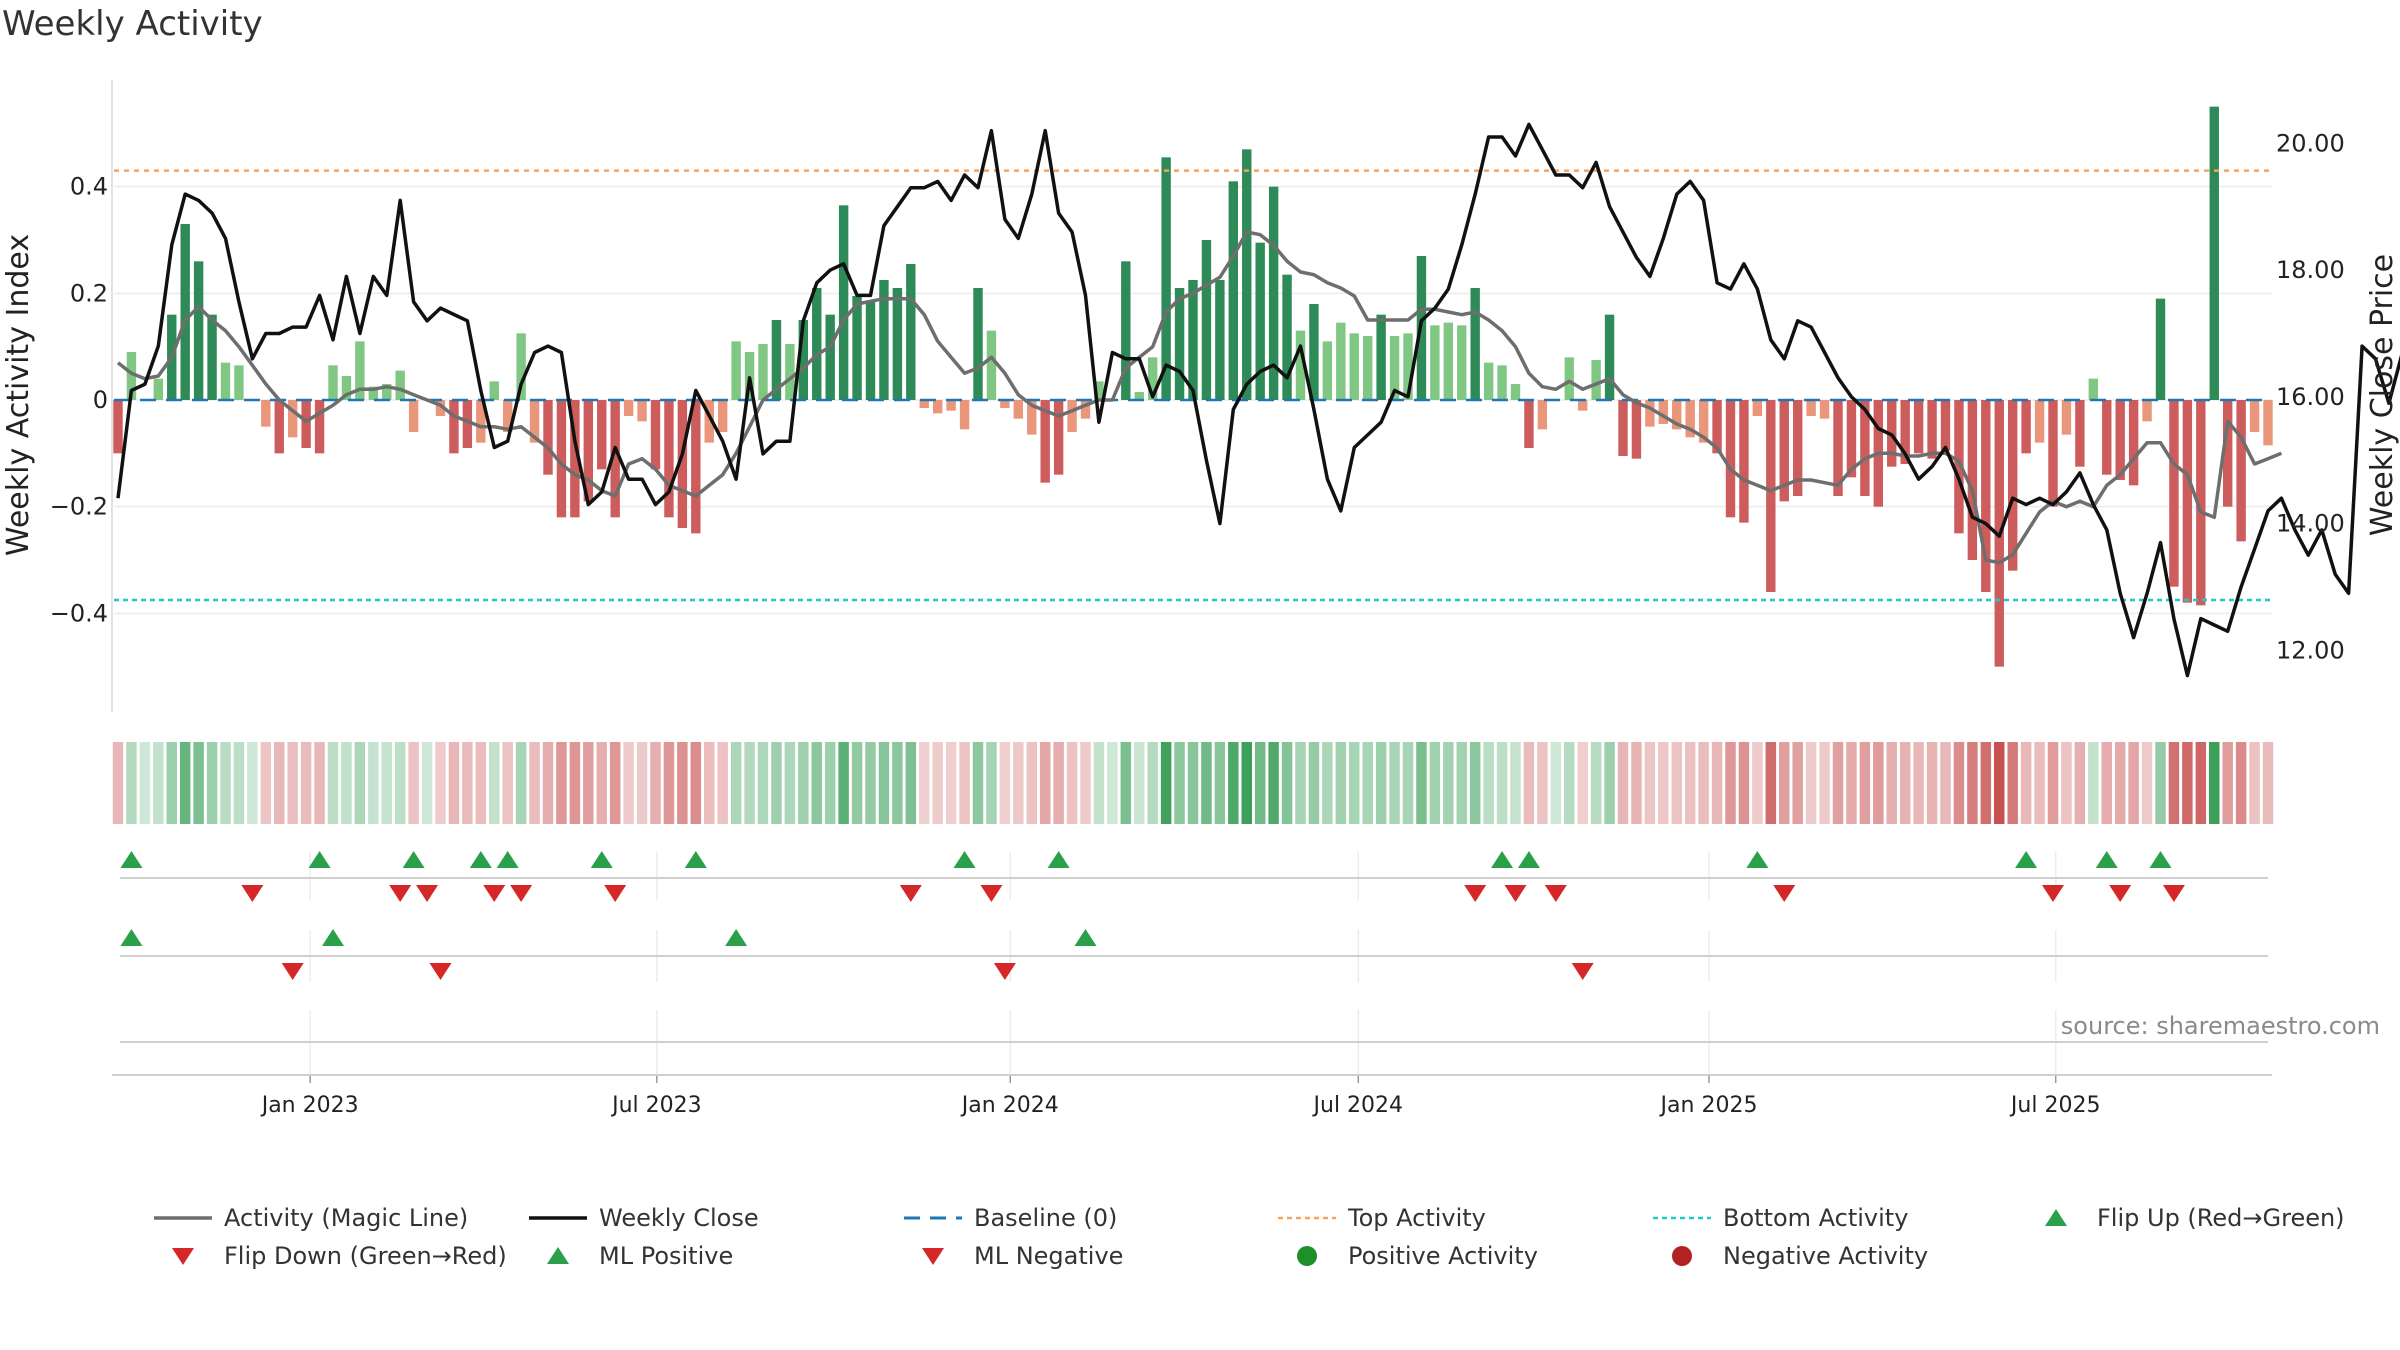 The image size is (2400, 1350). What do you see at coordinates (1708, 1105) in the screenshot?
I see `x-tick-label: Jan 2025` at bounding box center [1708, 1105].